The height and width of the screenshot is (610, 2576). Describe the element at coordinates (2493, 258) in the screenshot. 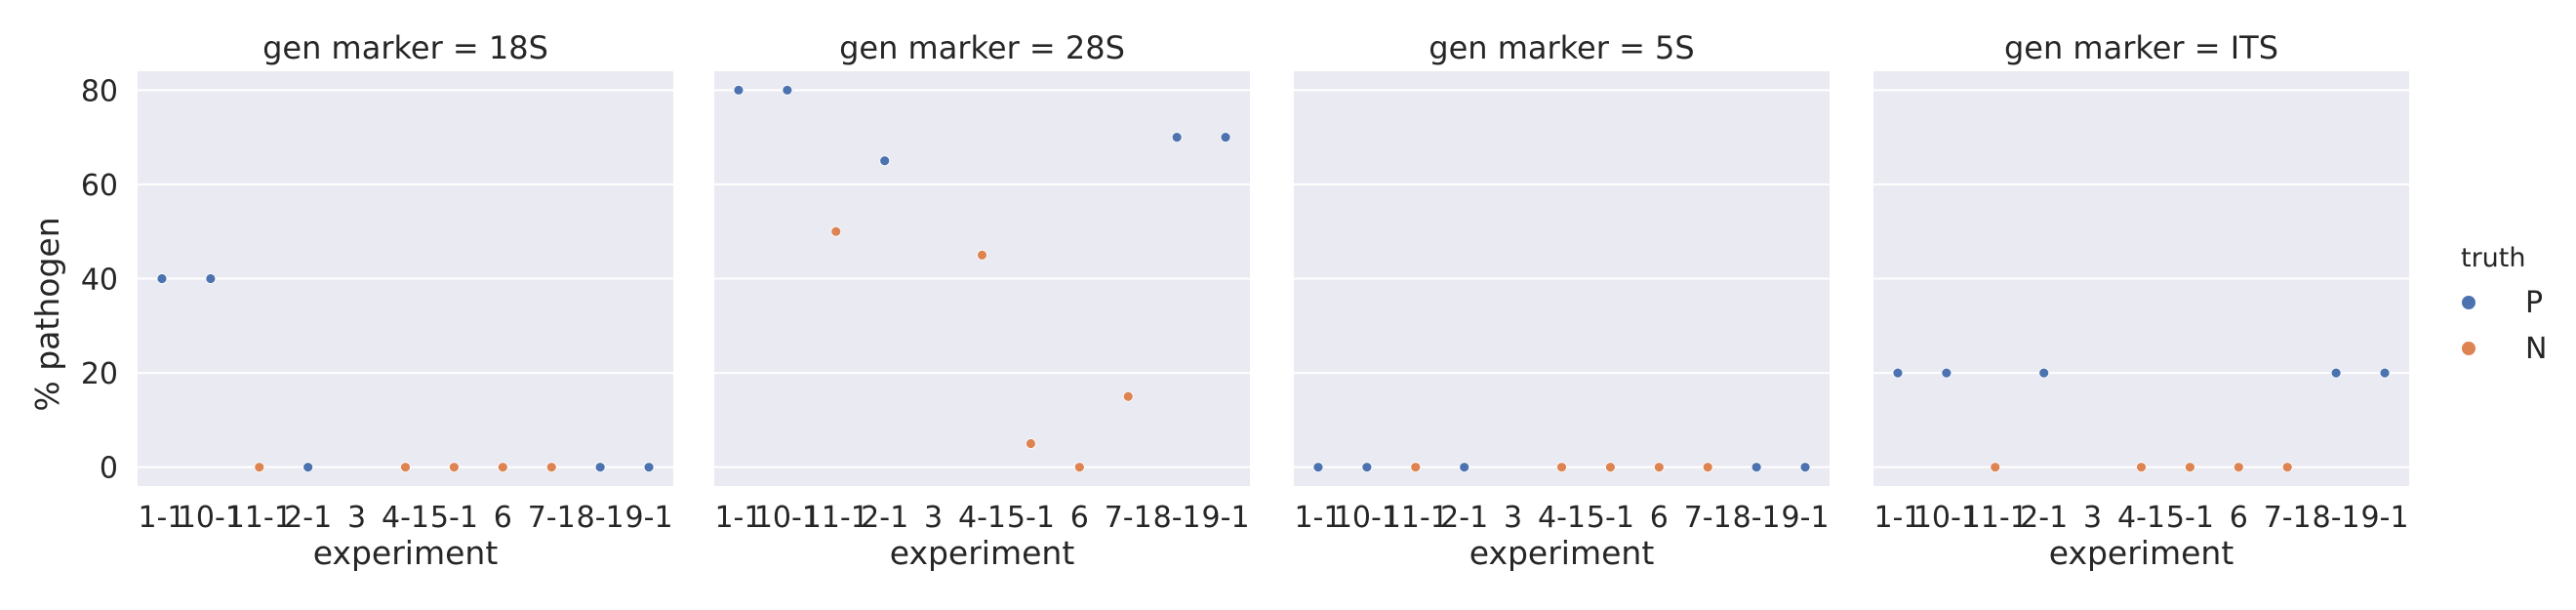

I see `legend-title: truth` at that location.